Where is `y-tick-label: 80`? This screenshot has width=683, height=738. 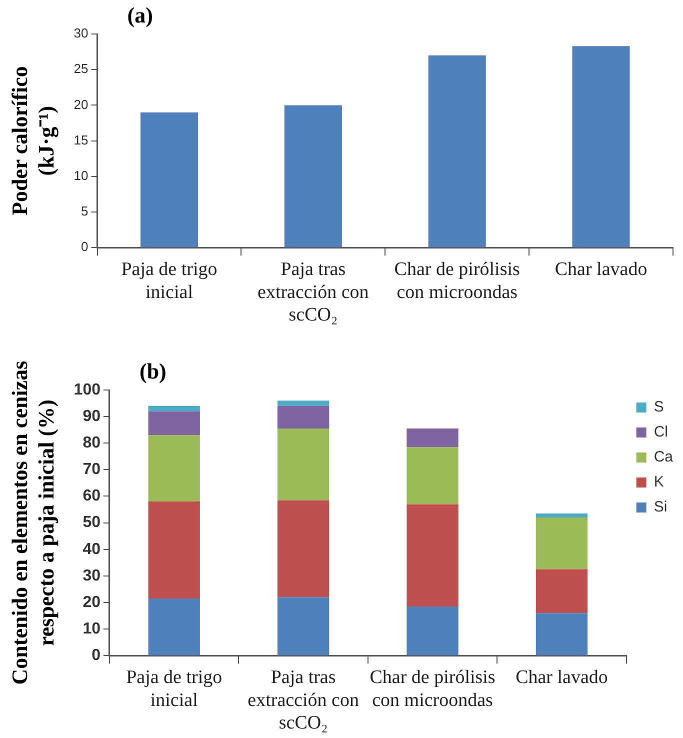
y-tick-label: 80 is located at coordinates (91, 443).